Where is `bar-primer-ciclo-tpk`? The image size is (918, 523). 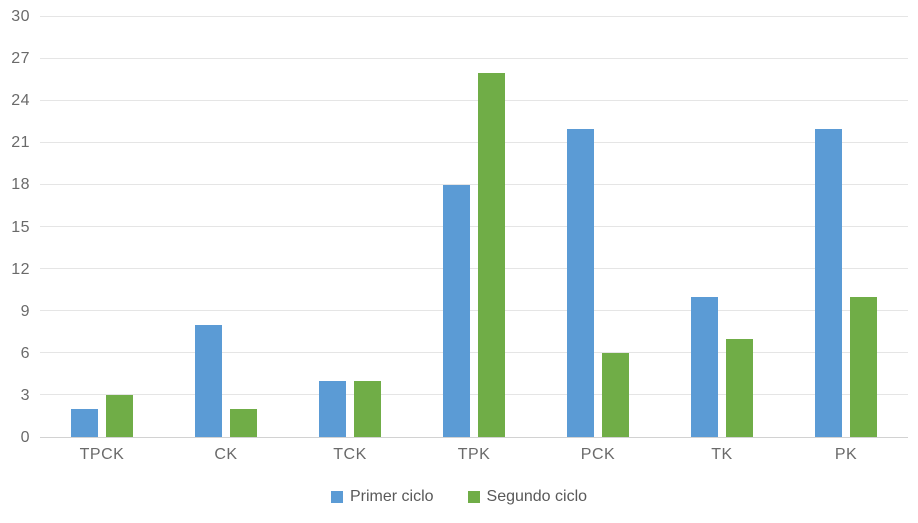 bar-primer-ciclo-tpk is located at coordinates (456, 311).